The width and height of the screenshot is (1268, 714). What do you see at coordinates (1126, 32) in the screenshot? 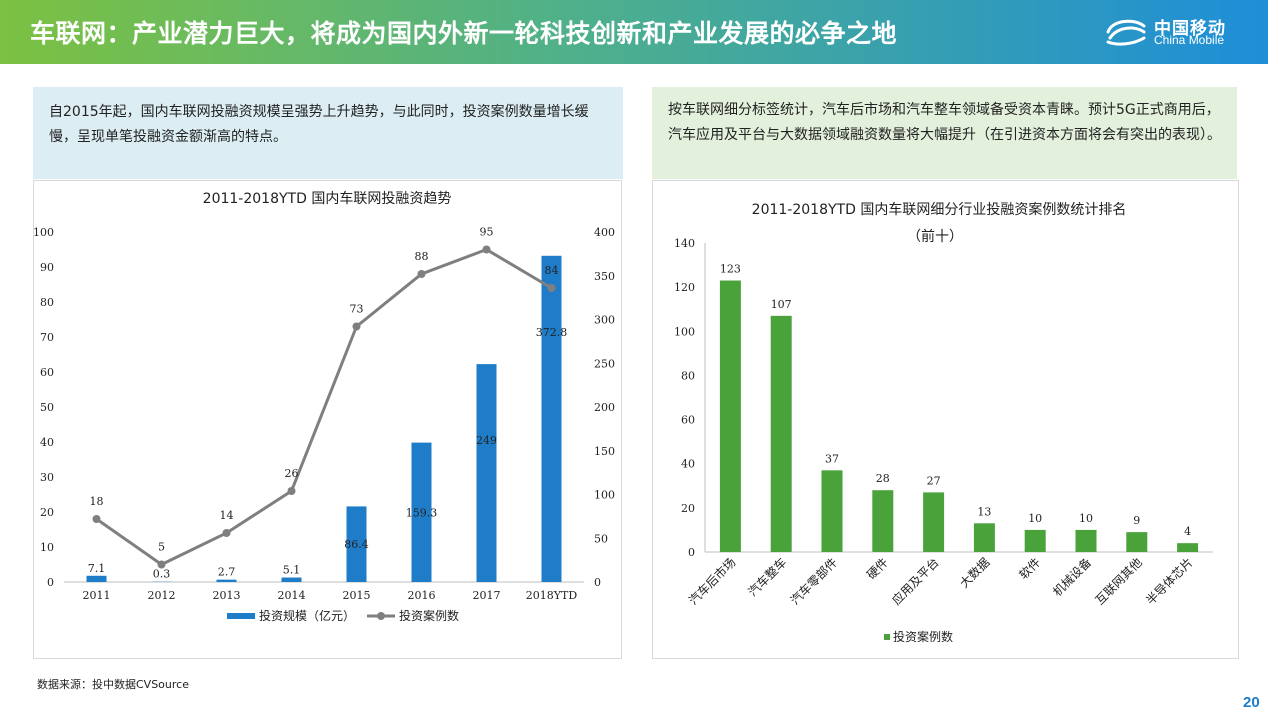
I see `china-mobile-logo-icon` at bounding box center [1126, 32].